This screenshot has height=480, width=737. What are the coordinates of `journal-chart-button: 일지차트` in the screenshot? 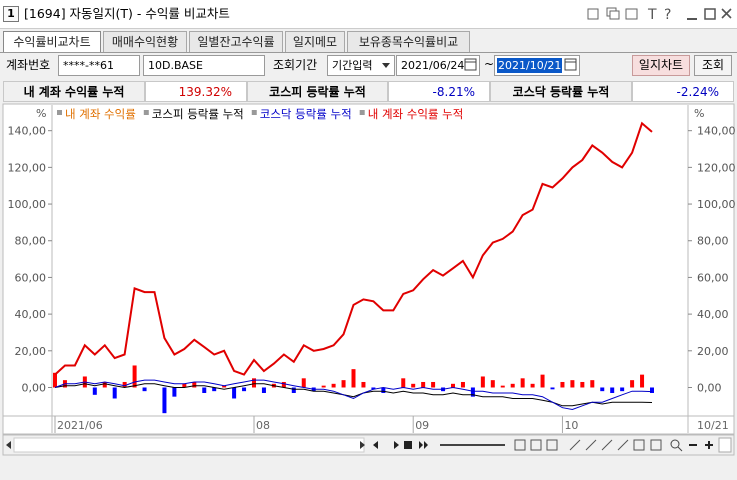 It's located at (661, 65).